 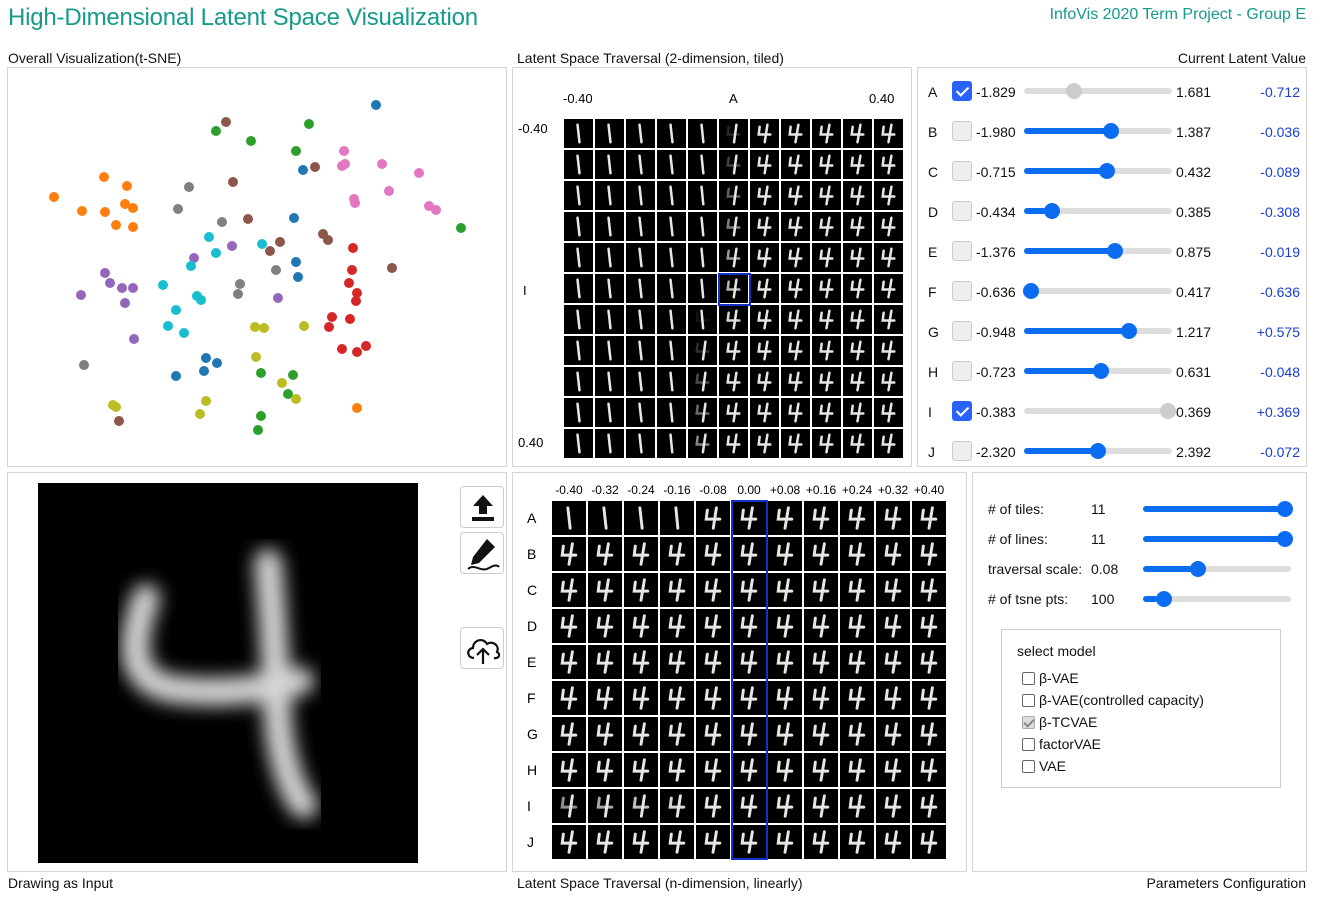 What do you see at coordinates (1050, 678) in the screenshot?
I see `model-option: β-VAE` at bounding box center [1050, 678].